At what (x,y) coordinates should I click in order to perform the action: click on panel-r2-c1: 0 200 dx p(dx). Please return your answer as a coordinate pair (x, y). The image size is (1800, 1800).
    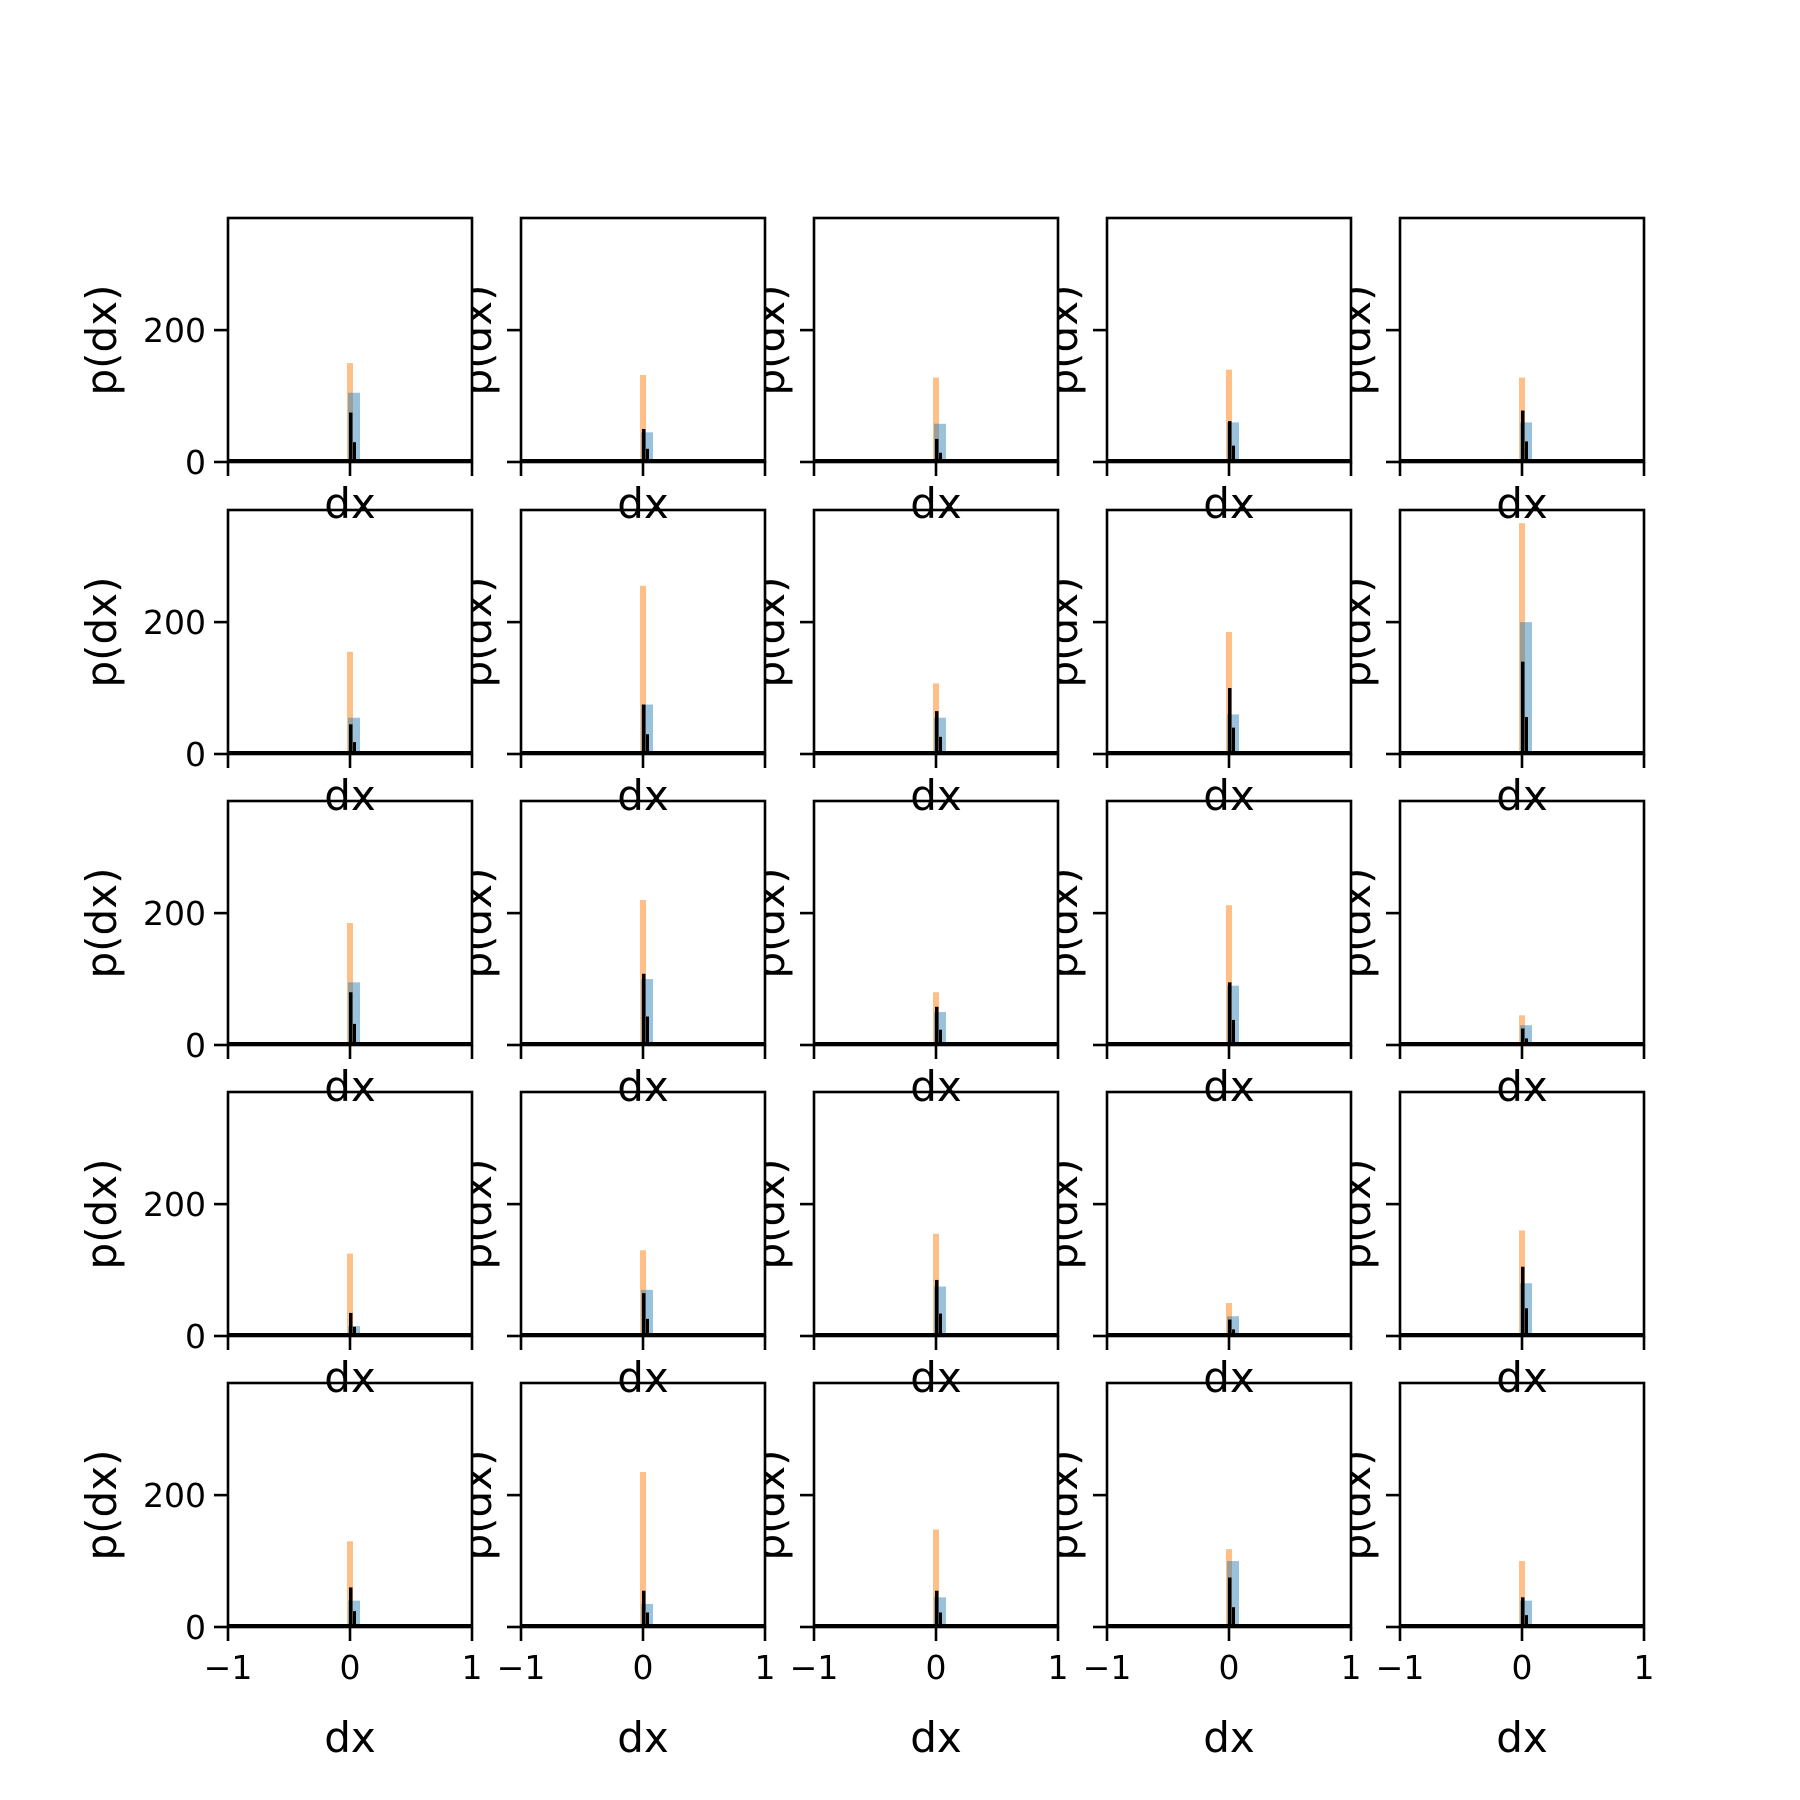
    Looking at the image, I should click on (275, 664).